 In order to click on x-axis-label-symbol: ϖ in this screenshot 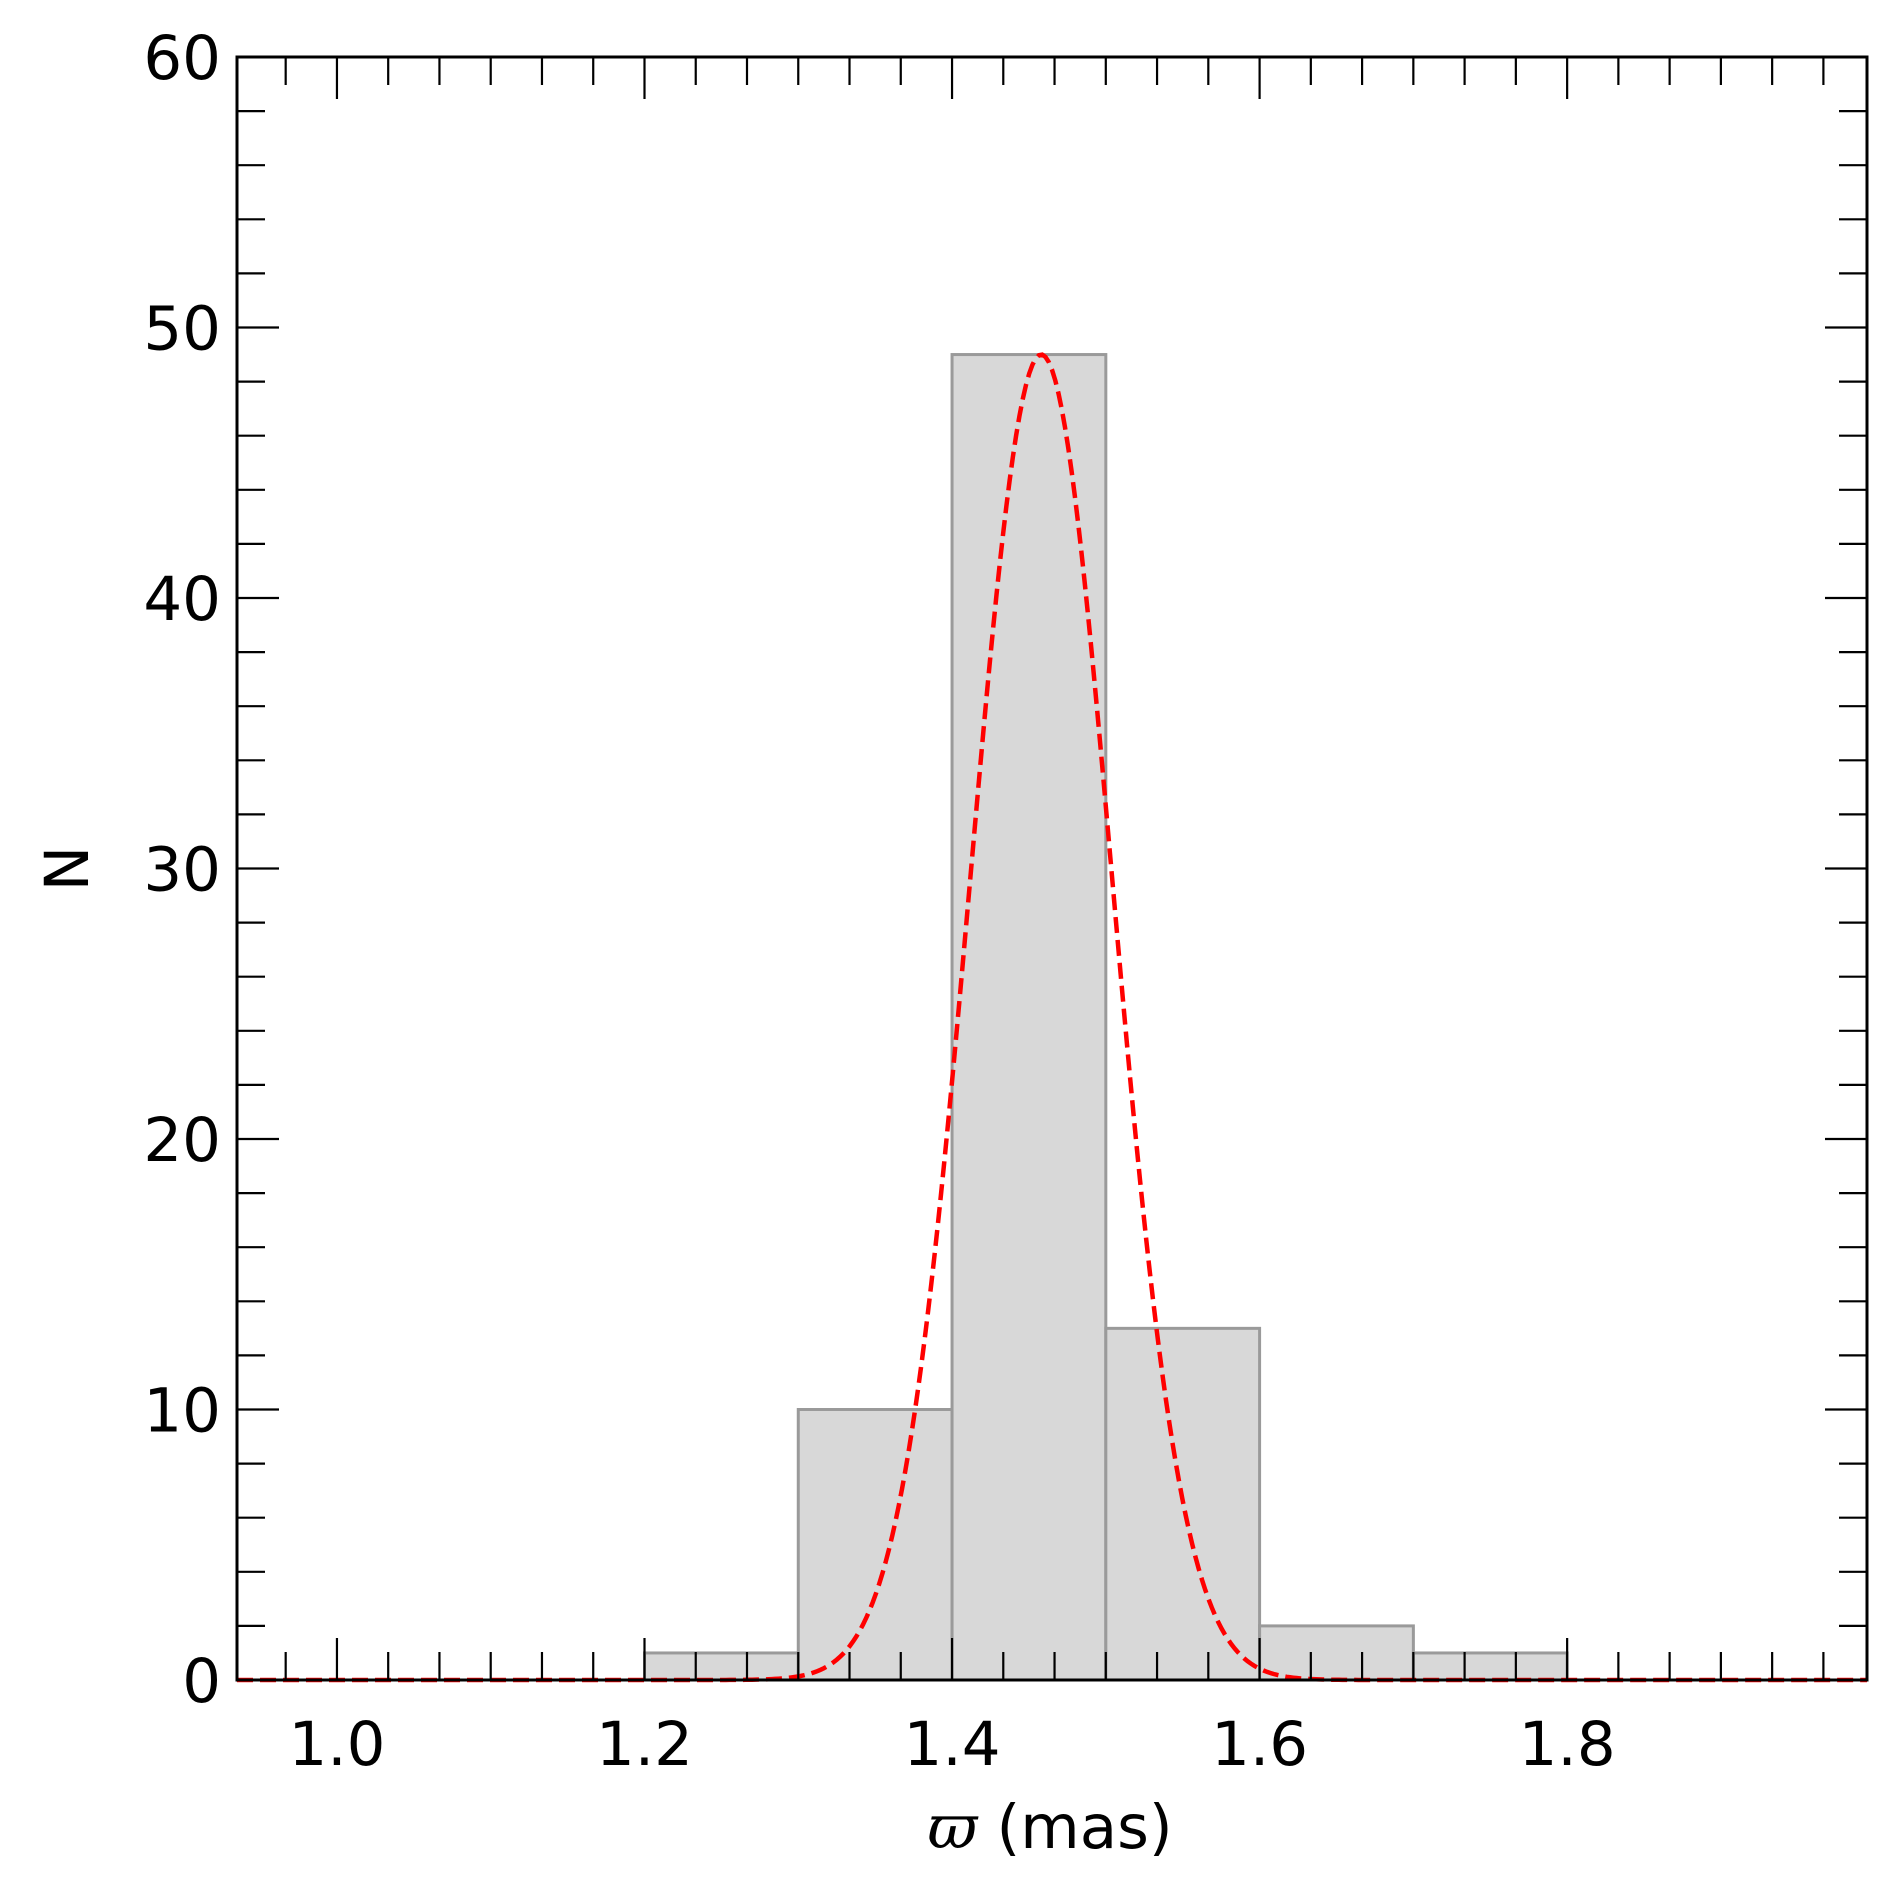, I will do `click(953, 1827)`.